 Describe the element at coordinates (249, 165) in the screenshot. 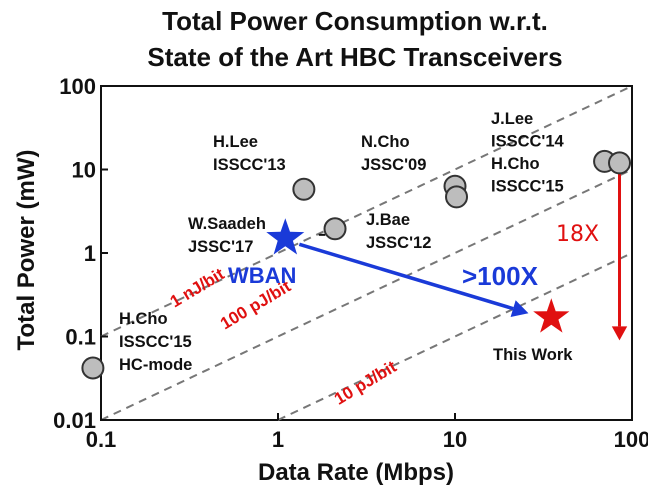

I see `point-label: ISSCC'13` at that location.